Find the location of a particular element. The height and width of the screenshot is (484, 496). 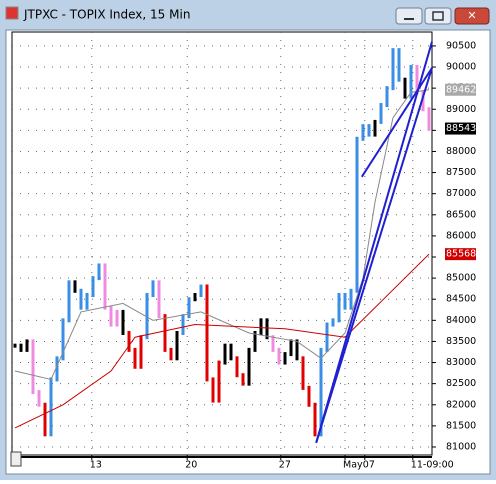

price-marker-label: 88543 is located at coordinates (461, 128).